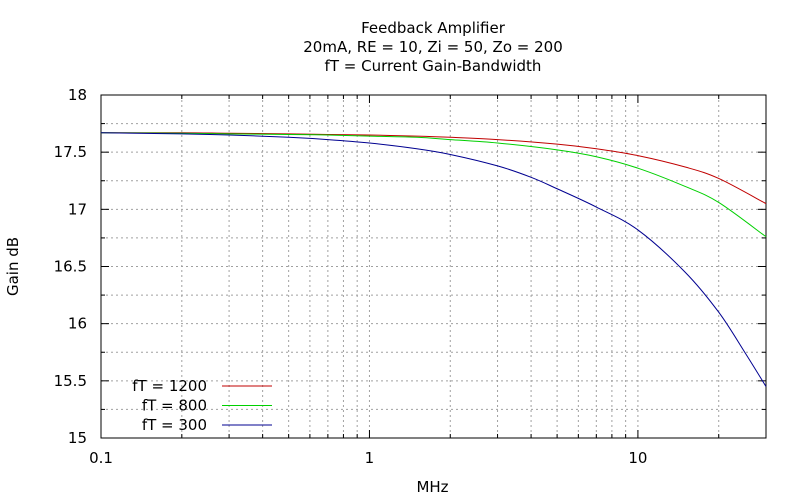 The width and height of the screenshot is (800, 500). What do you see at coordinates (174, 425) in the screenshot?
I see `legend-label-ft-300: fT = 300` at bounding box center [174, 425].